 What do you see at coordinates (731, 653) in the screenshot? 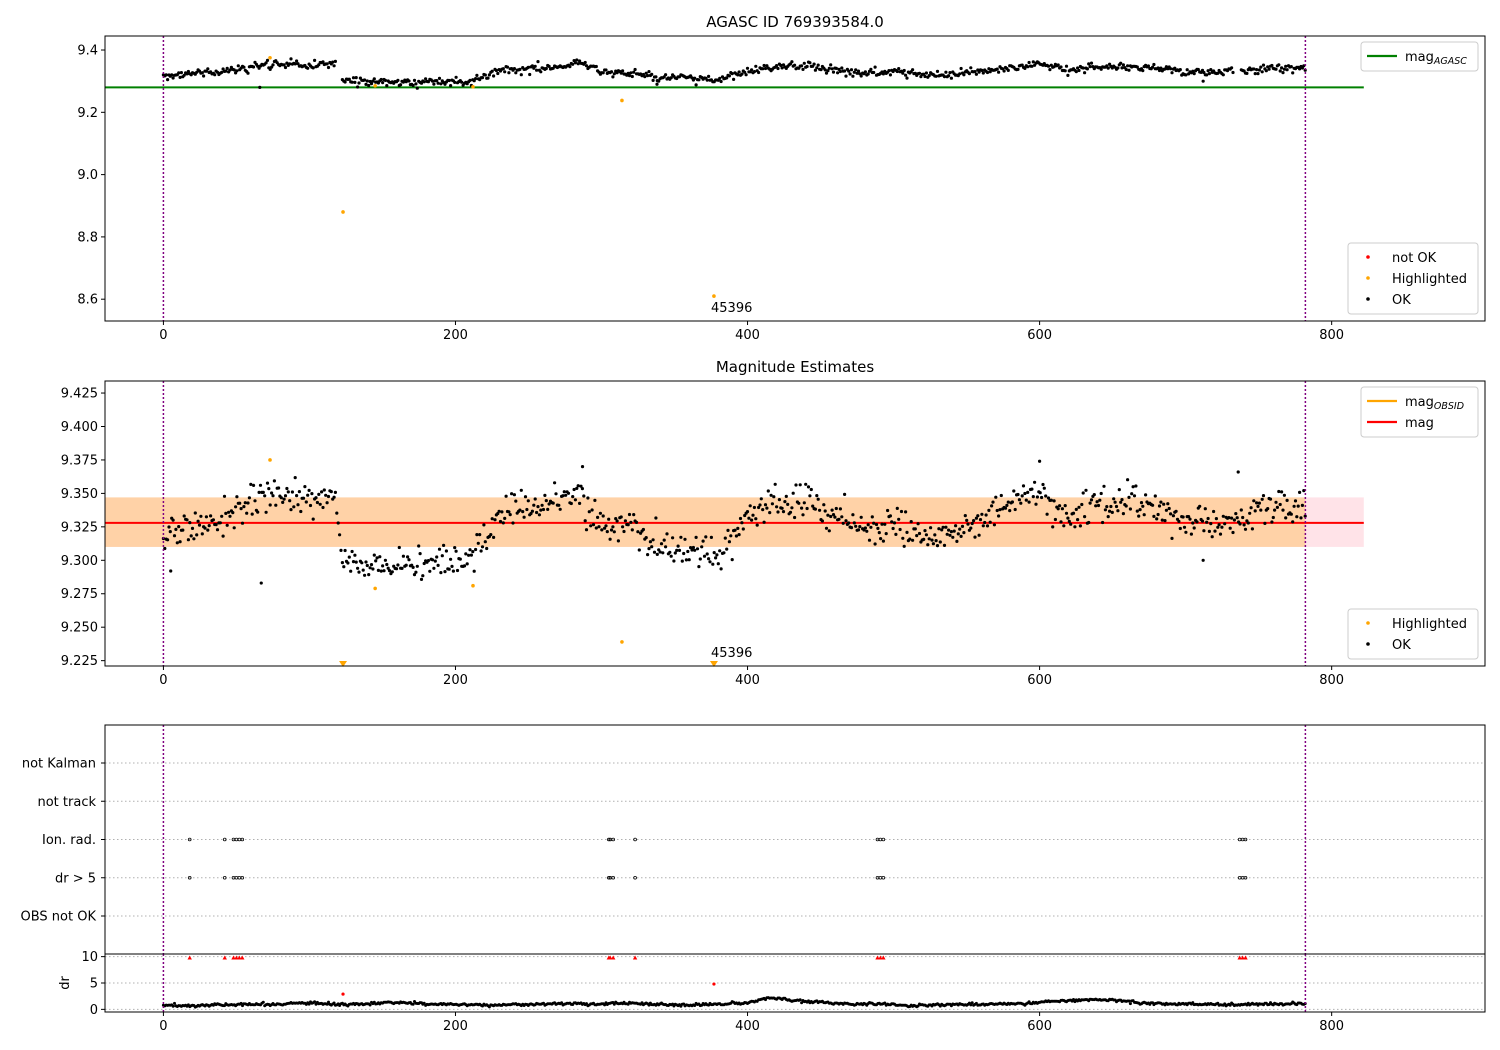
I see `panel2-annotation: 45396` at bounding box center [731, 653].